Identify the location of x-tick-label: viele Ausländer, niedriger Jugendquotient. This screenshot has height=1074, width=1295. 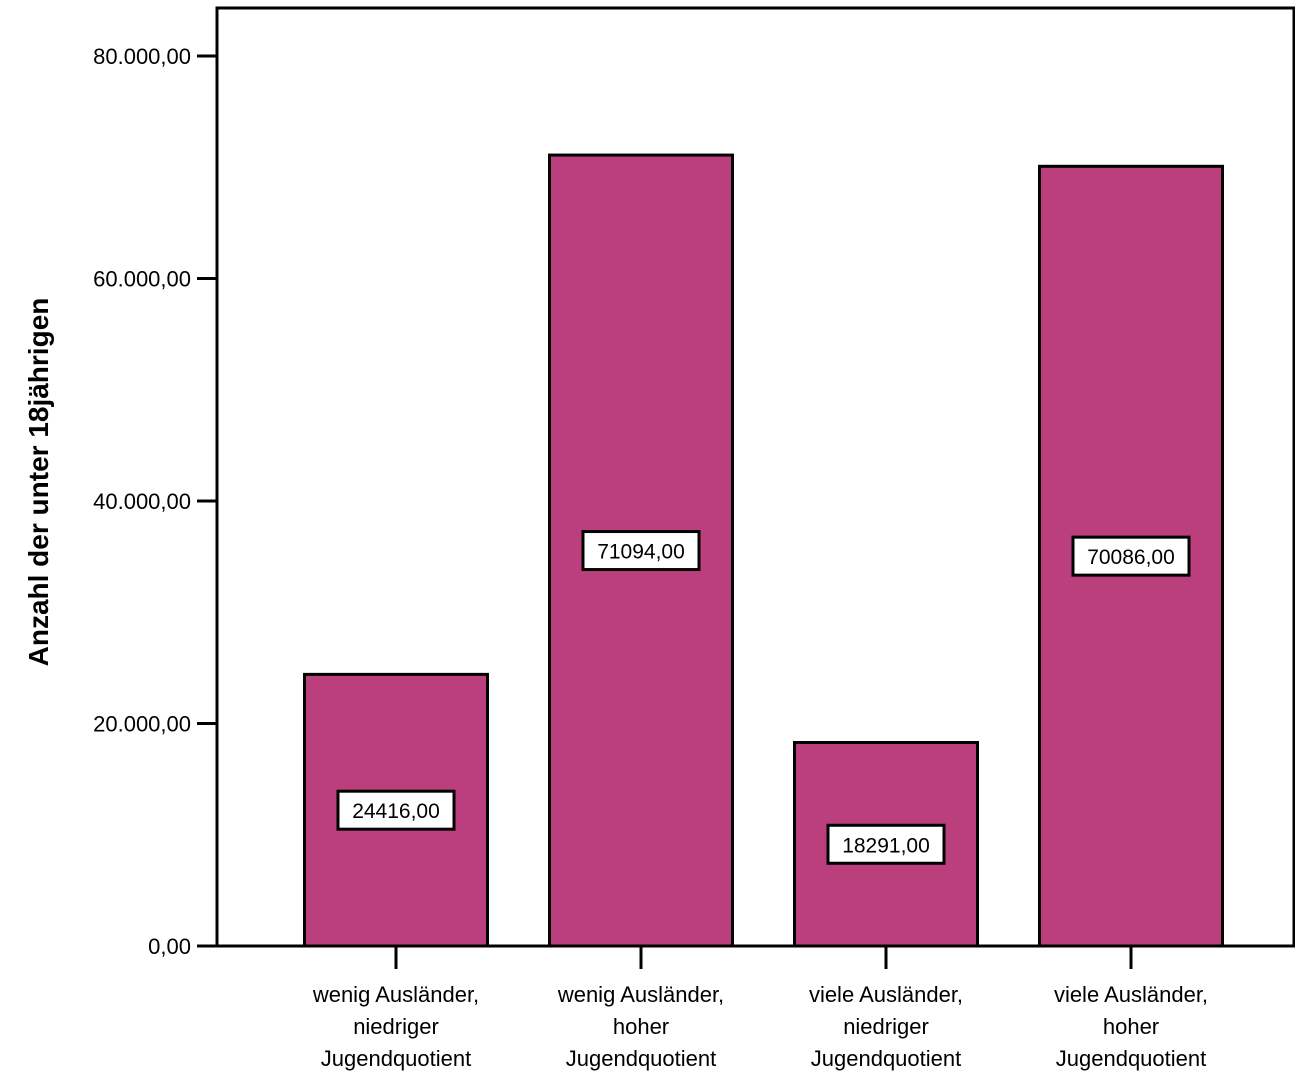
(886, 1026).